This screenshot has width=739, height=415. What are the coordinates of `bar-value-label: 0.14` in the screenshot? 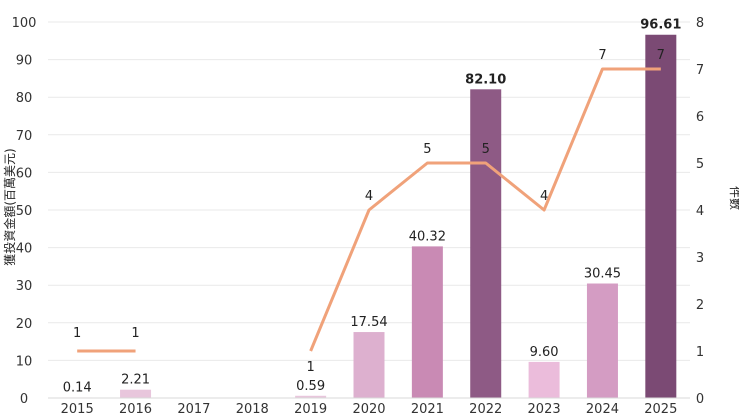 It's located at (77, 387).